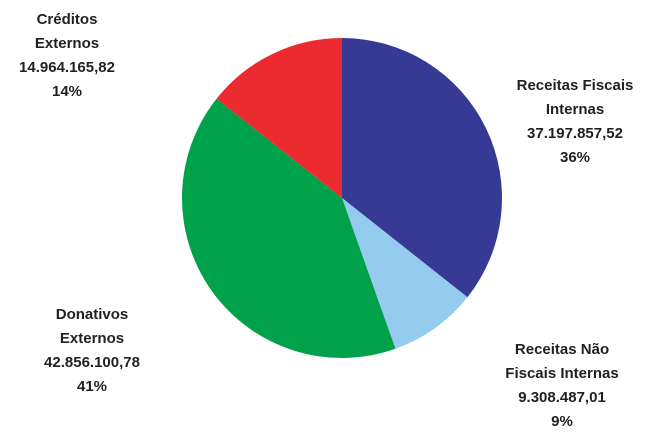 The image size is (651, 439). I want to click on label-percent: 36%, so click(575, 157).